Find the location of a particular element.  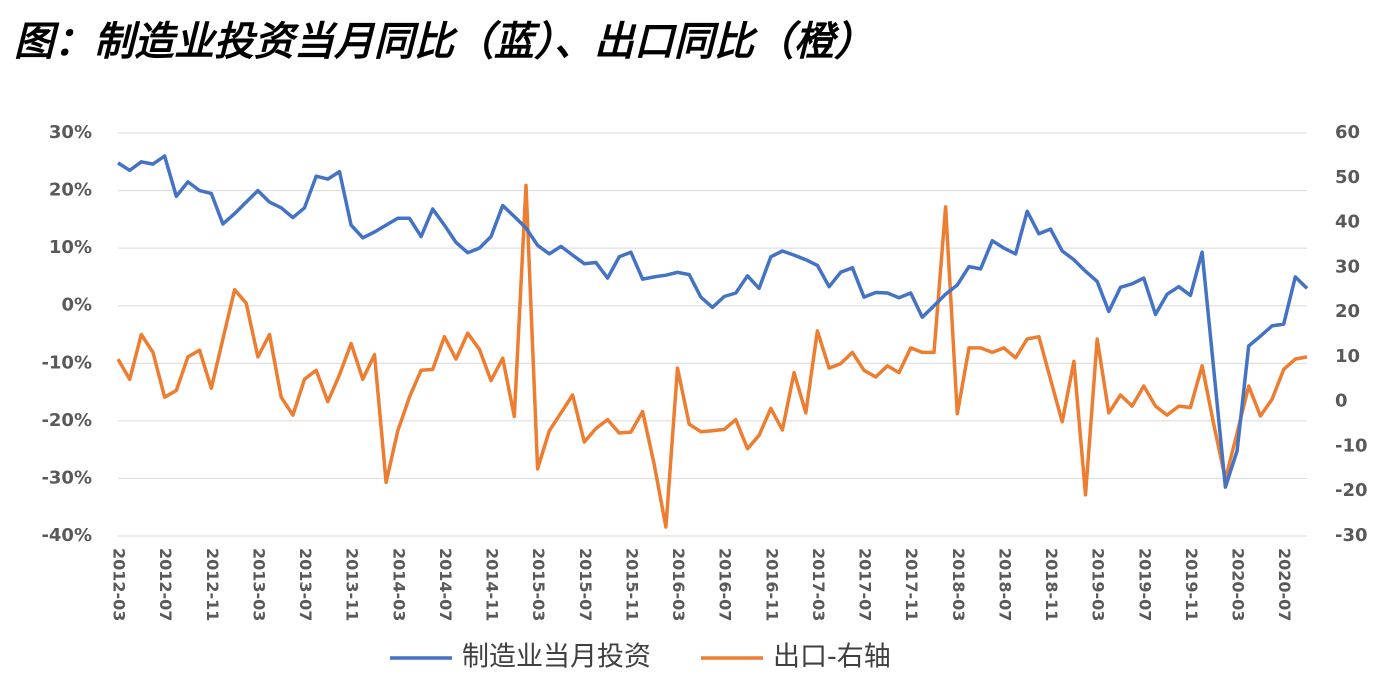

x-tick-label: 2012-07 is located at coordinates (165, 584).